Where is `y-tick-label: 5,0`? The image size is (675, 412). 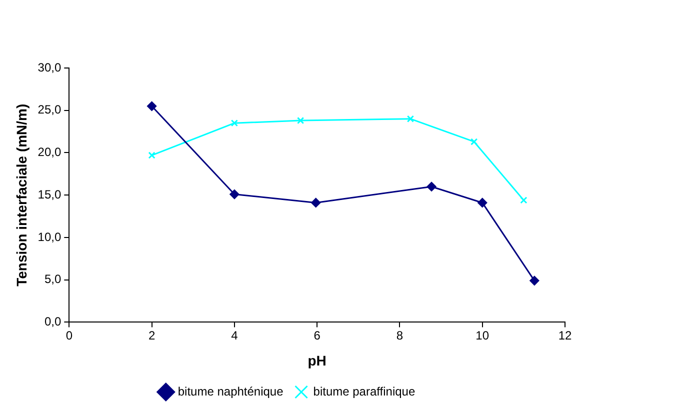 y-tick-label: 5,0 is located at coordinates (53, 279).